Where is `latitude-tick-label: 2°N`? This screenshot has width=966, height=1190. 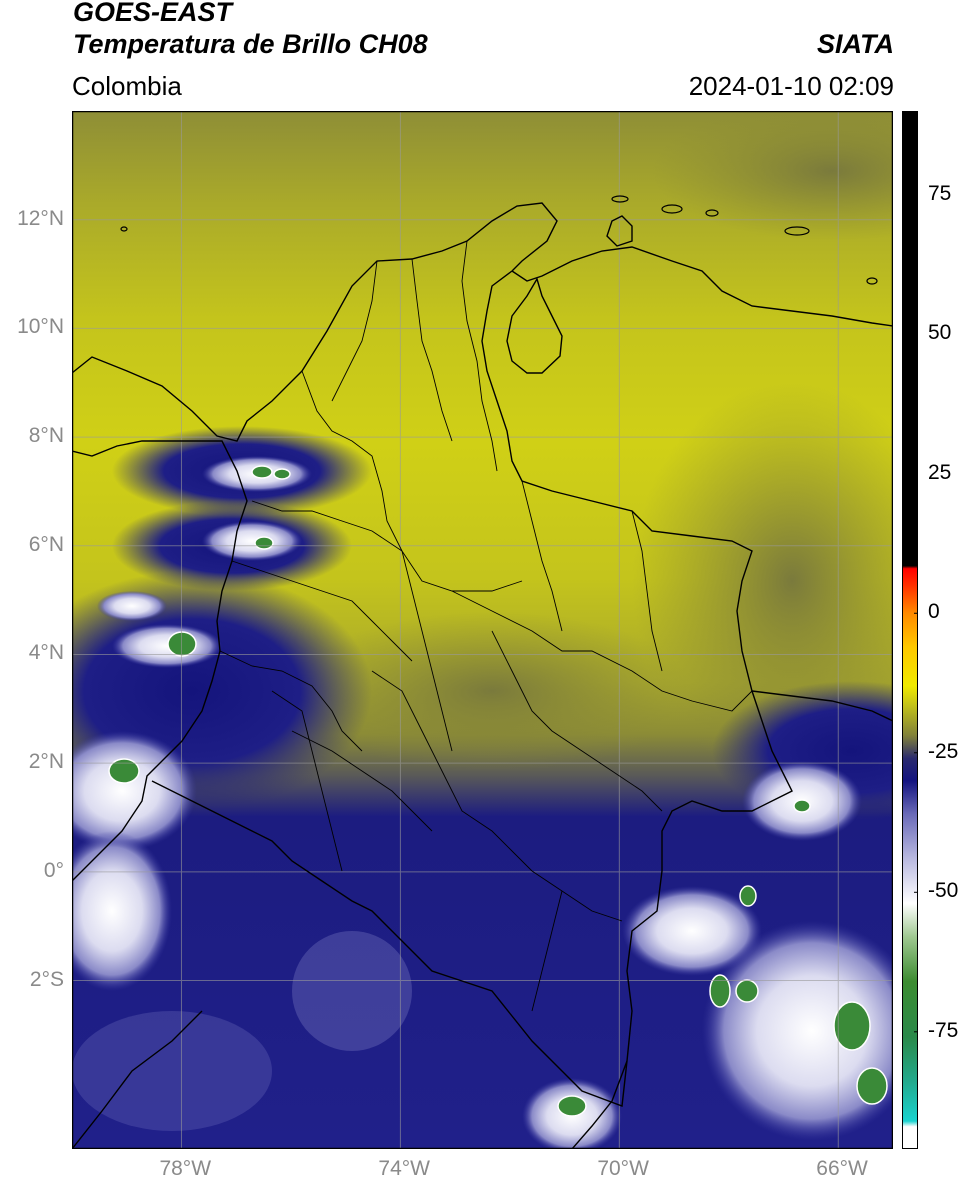
latitude-tick-label: 2°N is located at coordinates (46, 762).